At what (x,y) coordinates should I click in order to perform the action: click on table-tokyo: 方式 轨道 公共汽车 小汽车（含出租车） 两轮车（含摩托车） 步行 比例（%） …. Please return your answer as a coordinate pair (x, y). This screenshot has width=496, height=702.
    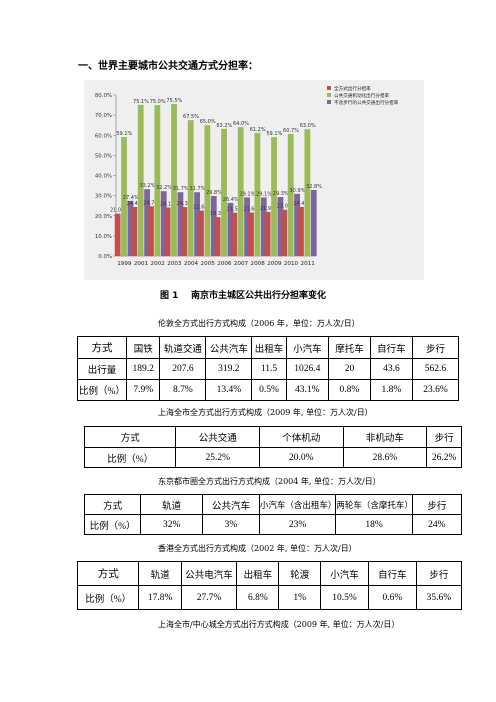
    Looking at the image, I should click on (273, 514).